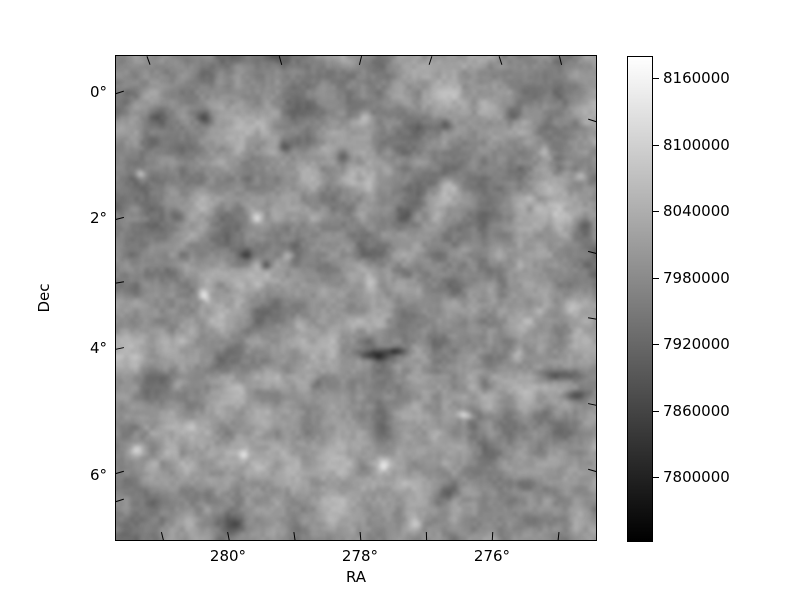 The width and height of the screenshot is (800, 600). I want to click on colorbar-tick-label: 8160000, so click(696, 78).